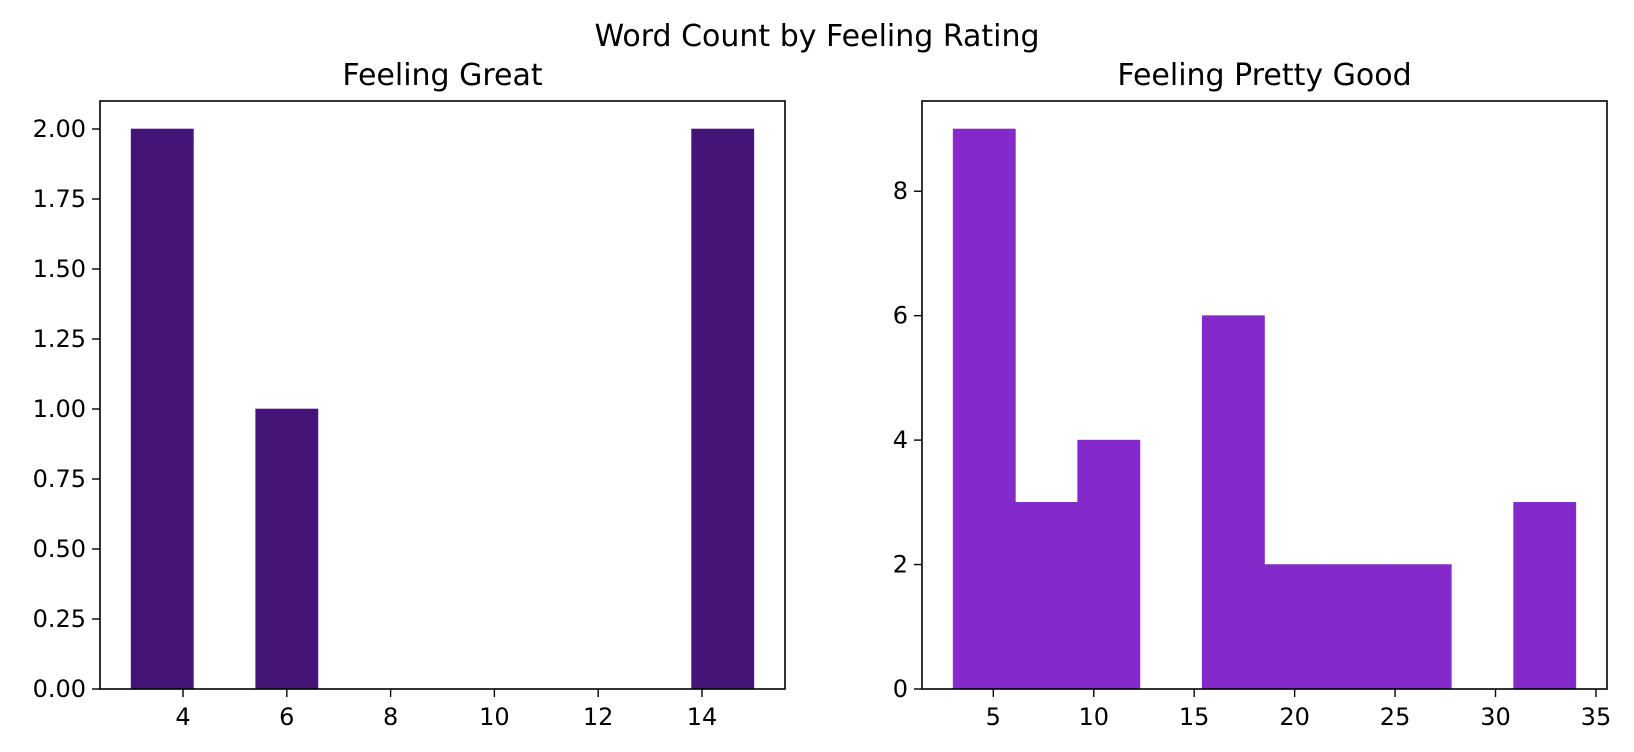 The height and width of the screenshot is (752, 1634). What do you see at coordinates (59, 339) in the screenshot?
I see `y-tick-label: 1.25` at bounding box center [59, 339].